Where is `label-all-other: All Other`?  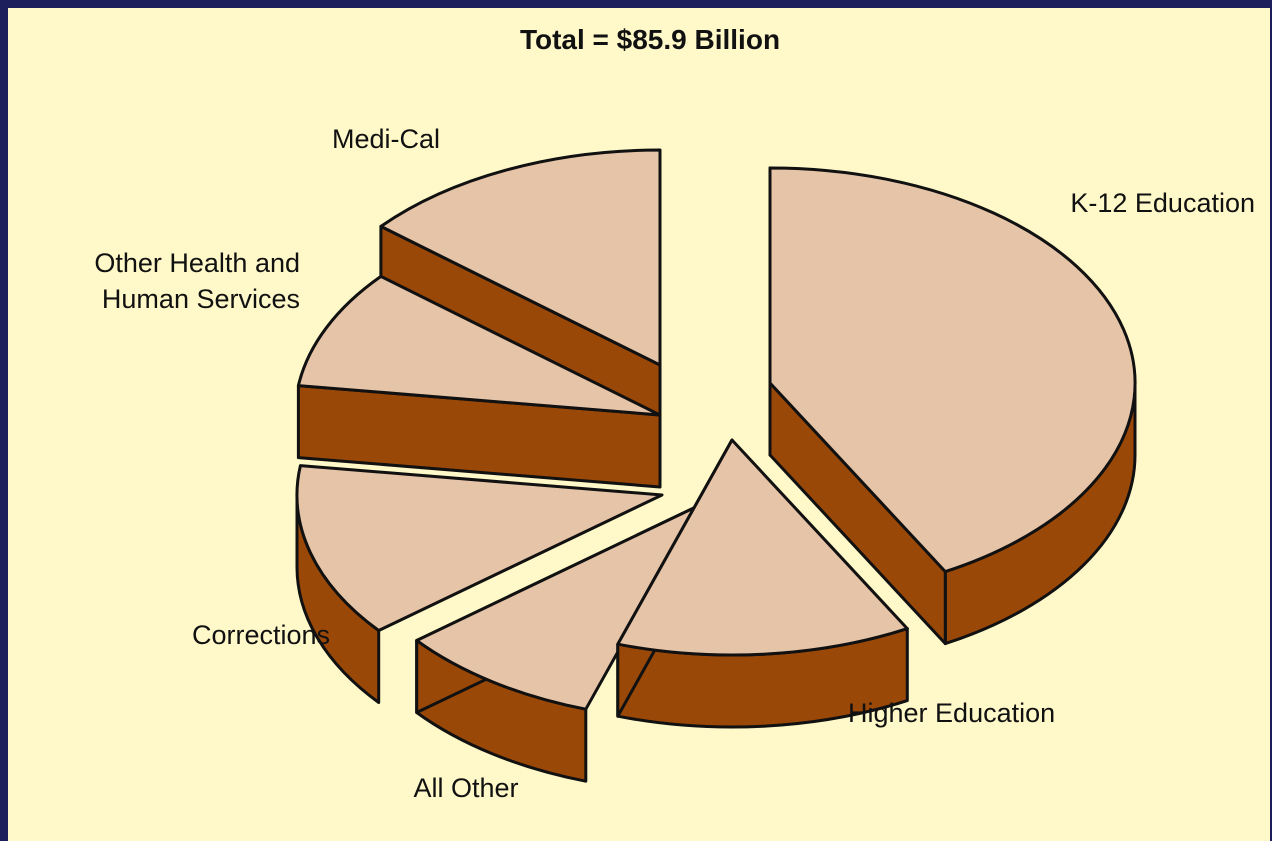
label-all-other: All Other is located at coordinates (465, 788).